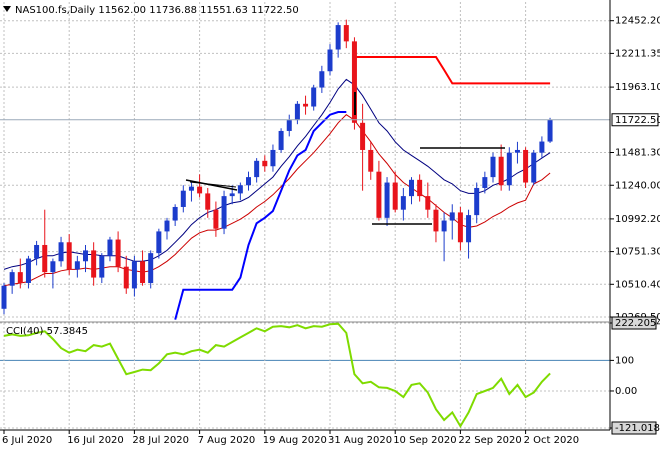 Image resolution: width=660 pixels, height=450 pixels. What do you see at coordinates (360, 440) in the screenshot?
I see `x-tick-label: 31 Aug 2020` at bounding box center [360, 440].